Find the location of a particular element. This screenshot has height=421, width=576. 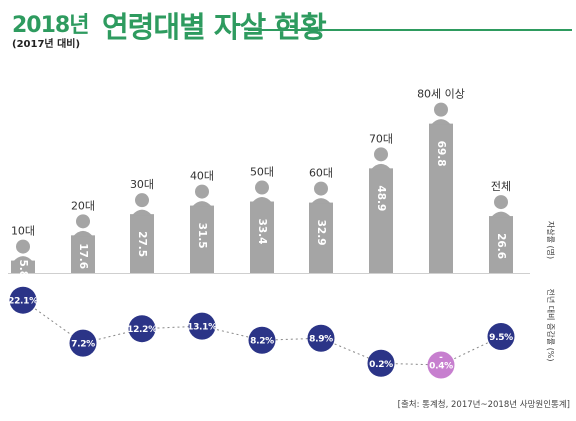

change-value-label: 9.5% is located at coordinates (501, 338).